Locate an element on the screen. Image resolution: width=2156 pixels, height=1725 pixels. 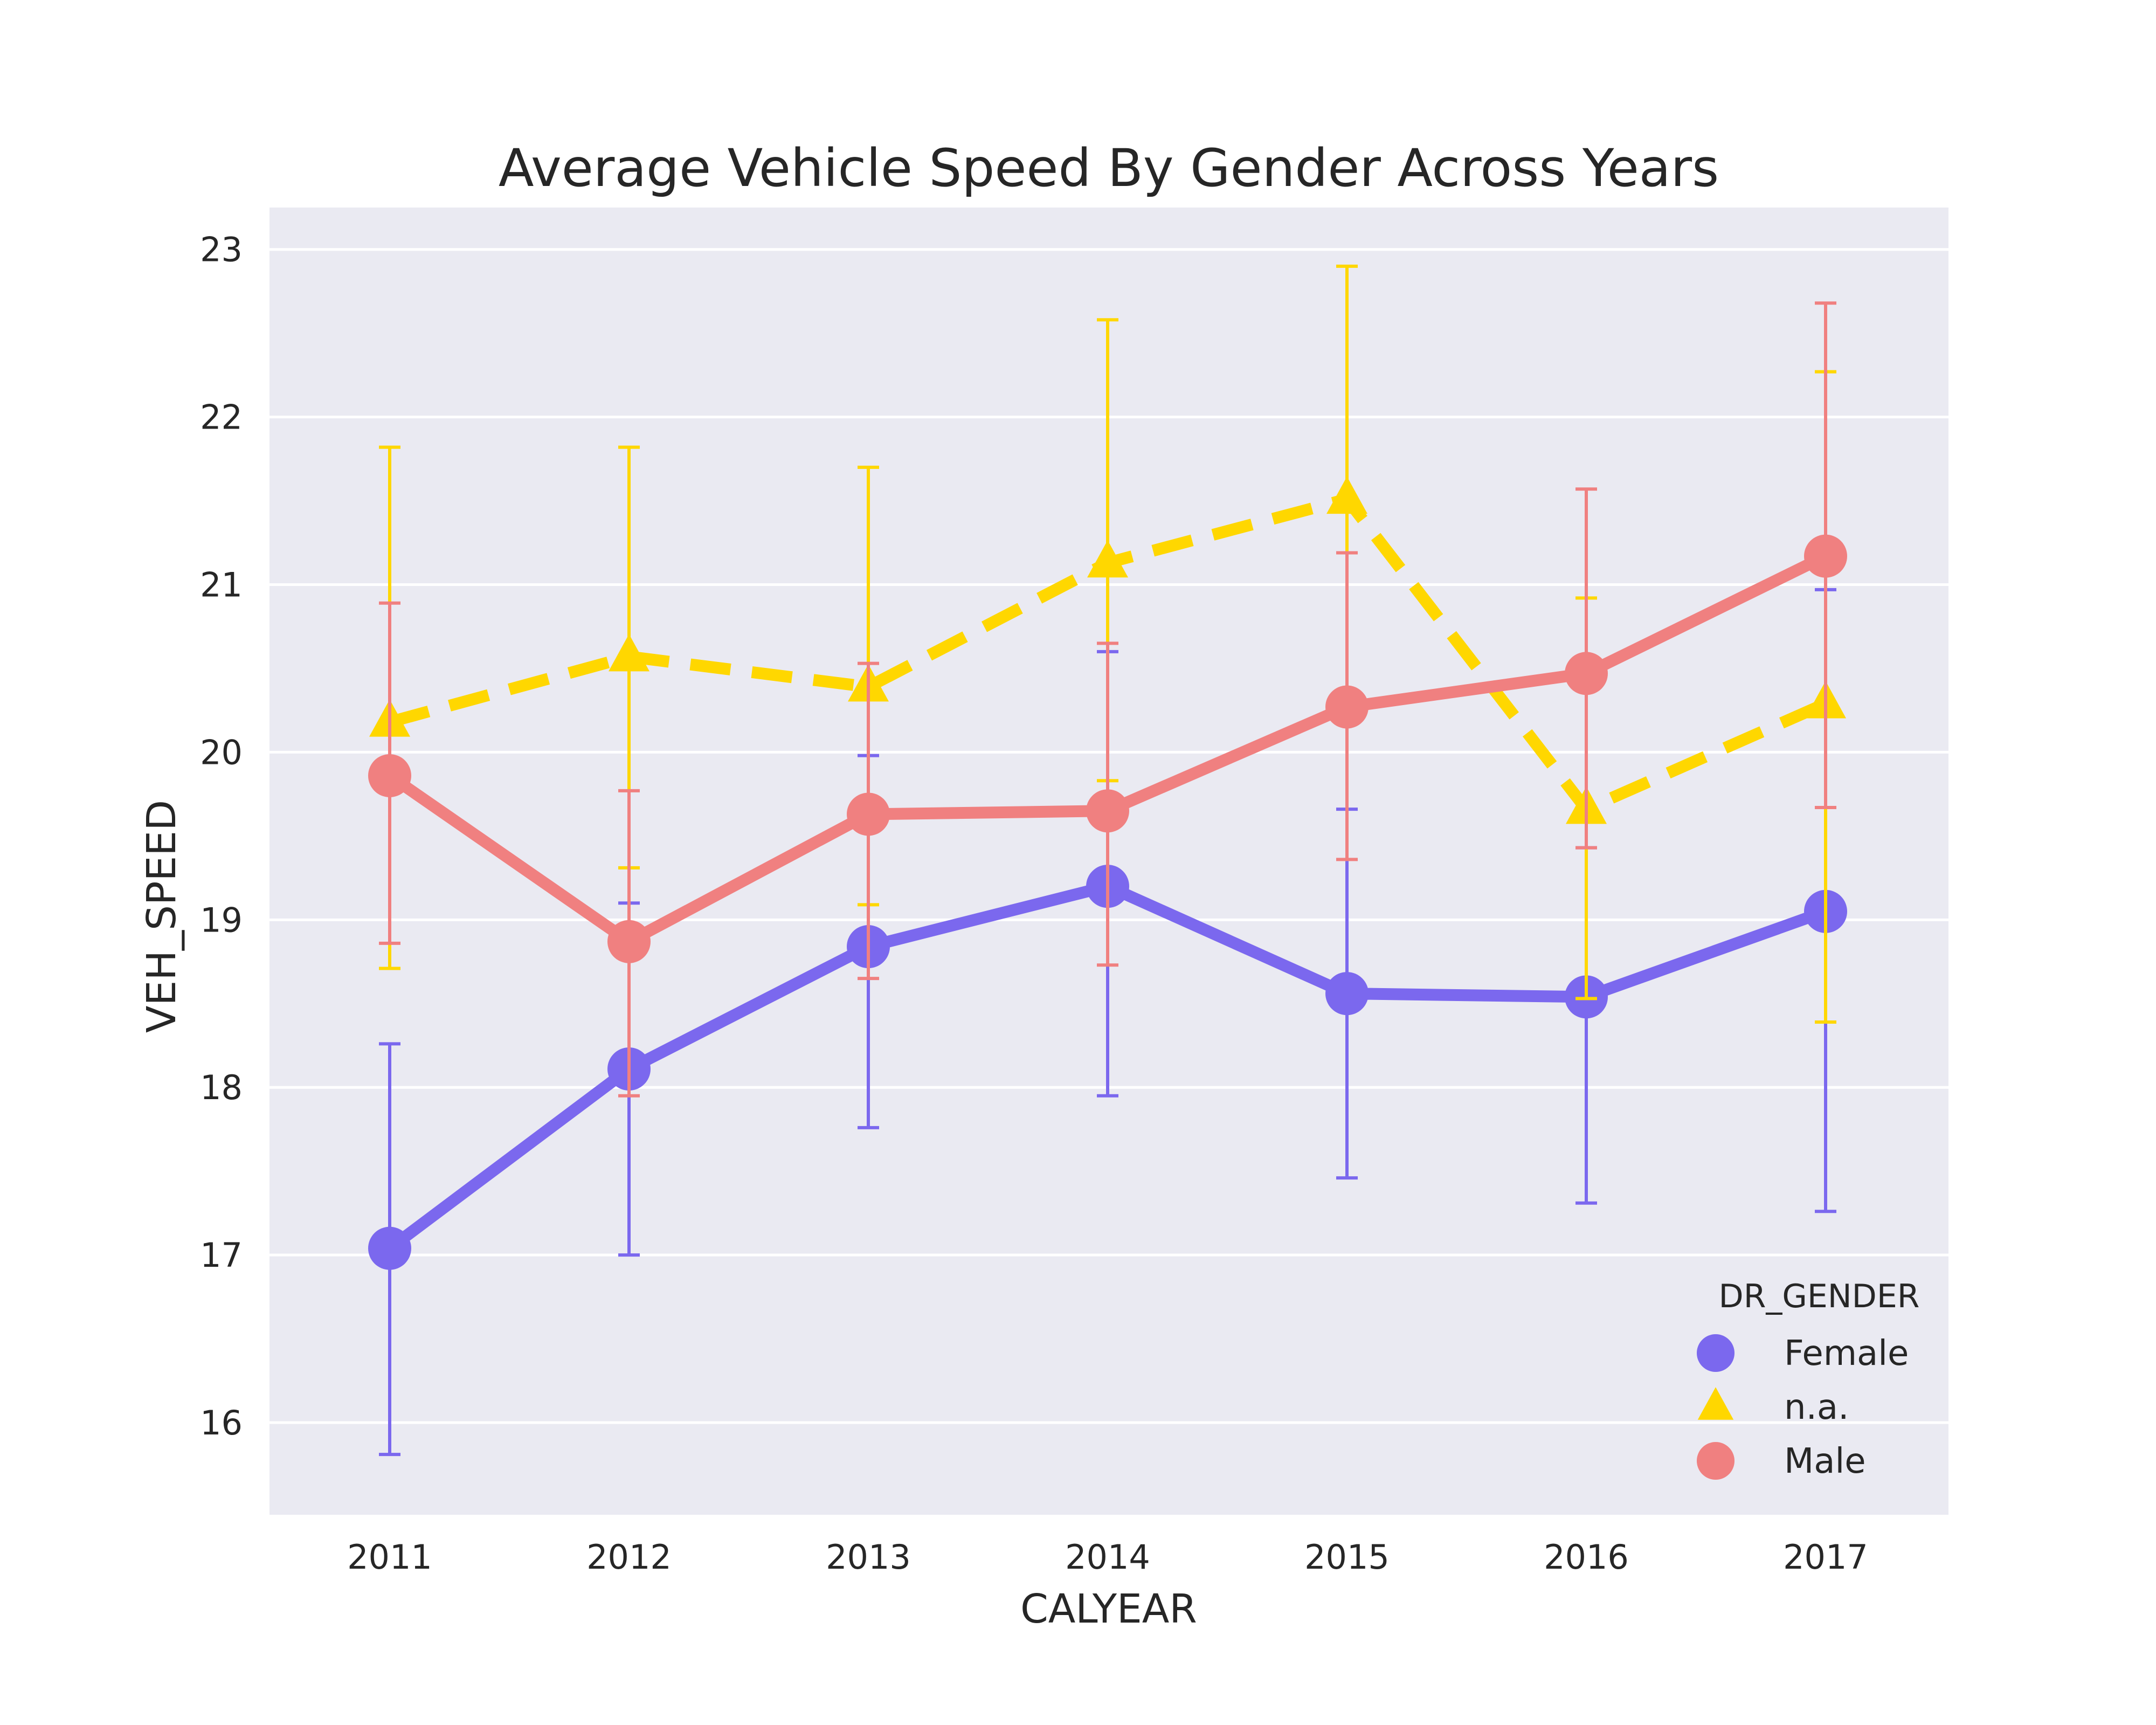
x-tick-label: 2016 is located at coordinates (1587, 1557).